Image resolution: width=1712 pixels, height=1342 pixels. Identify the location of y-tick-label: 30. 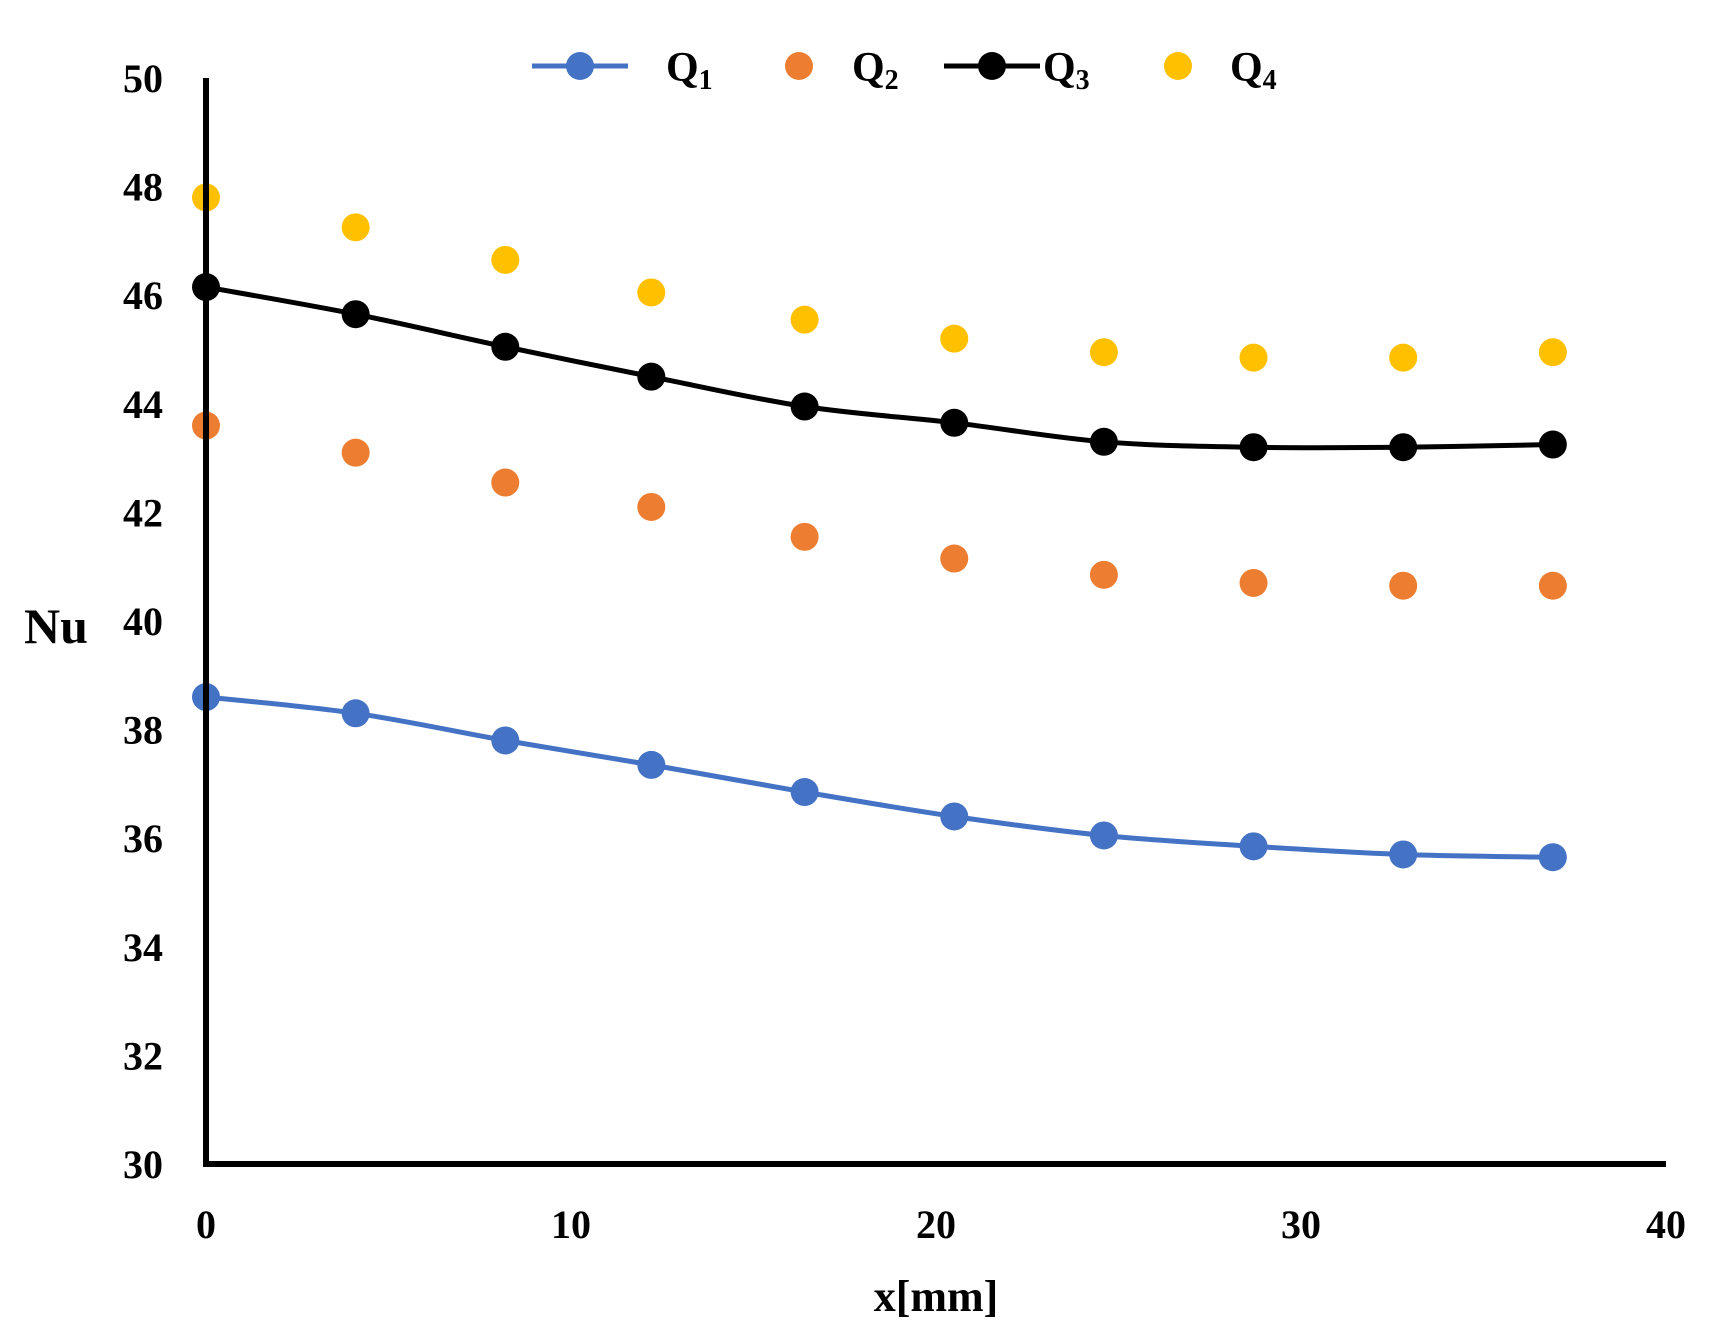
(143, 1164).